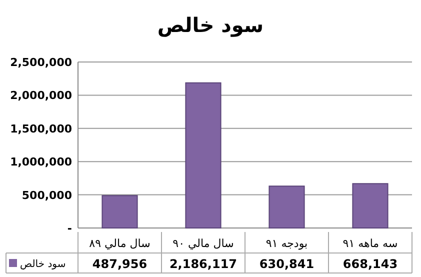  I want to click on y-tick-label: 1,500,000, so click(41, 129).